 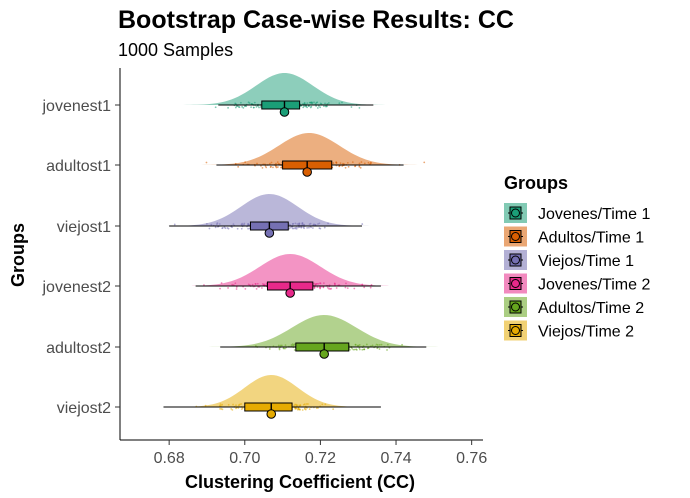 I want to click on legend-item-jovenest2: Jovenes/Time 2, so click(x=577, y=283).